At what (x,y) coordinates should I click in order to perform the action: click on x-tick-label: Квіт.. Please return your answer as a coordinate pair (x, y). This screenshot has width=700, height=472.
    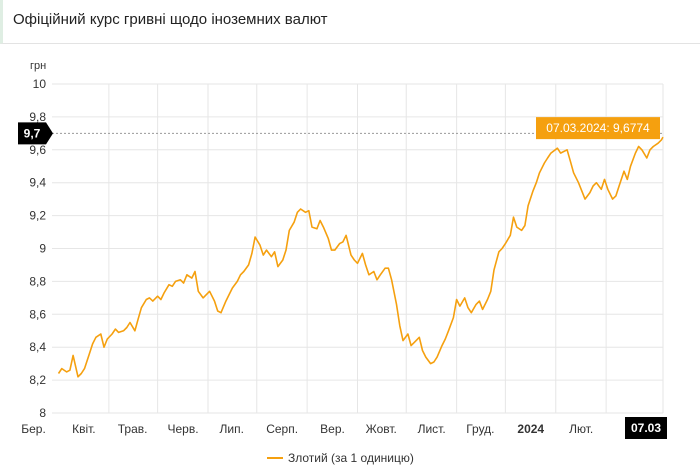
    Looking at the image, I should click on (84, 429).